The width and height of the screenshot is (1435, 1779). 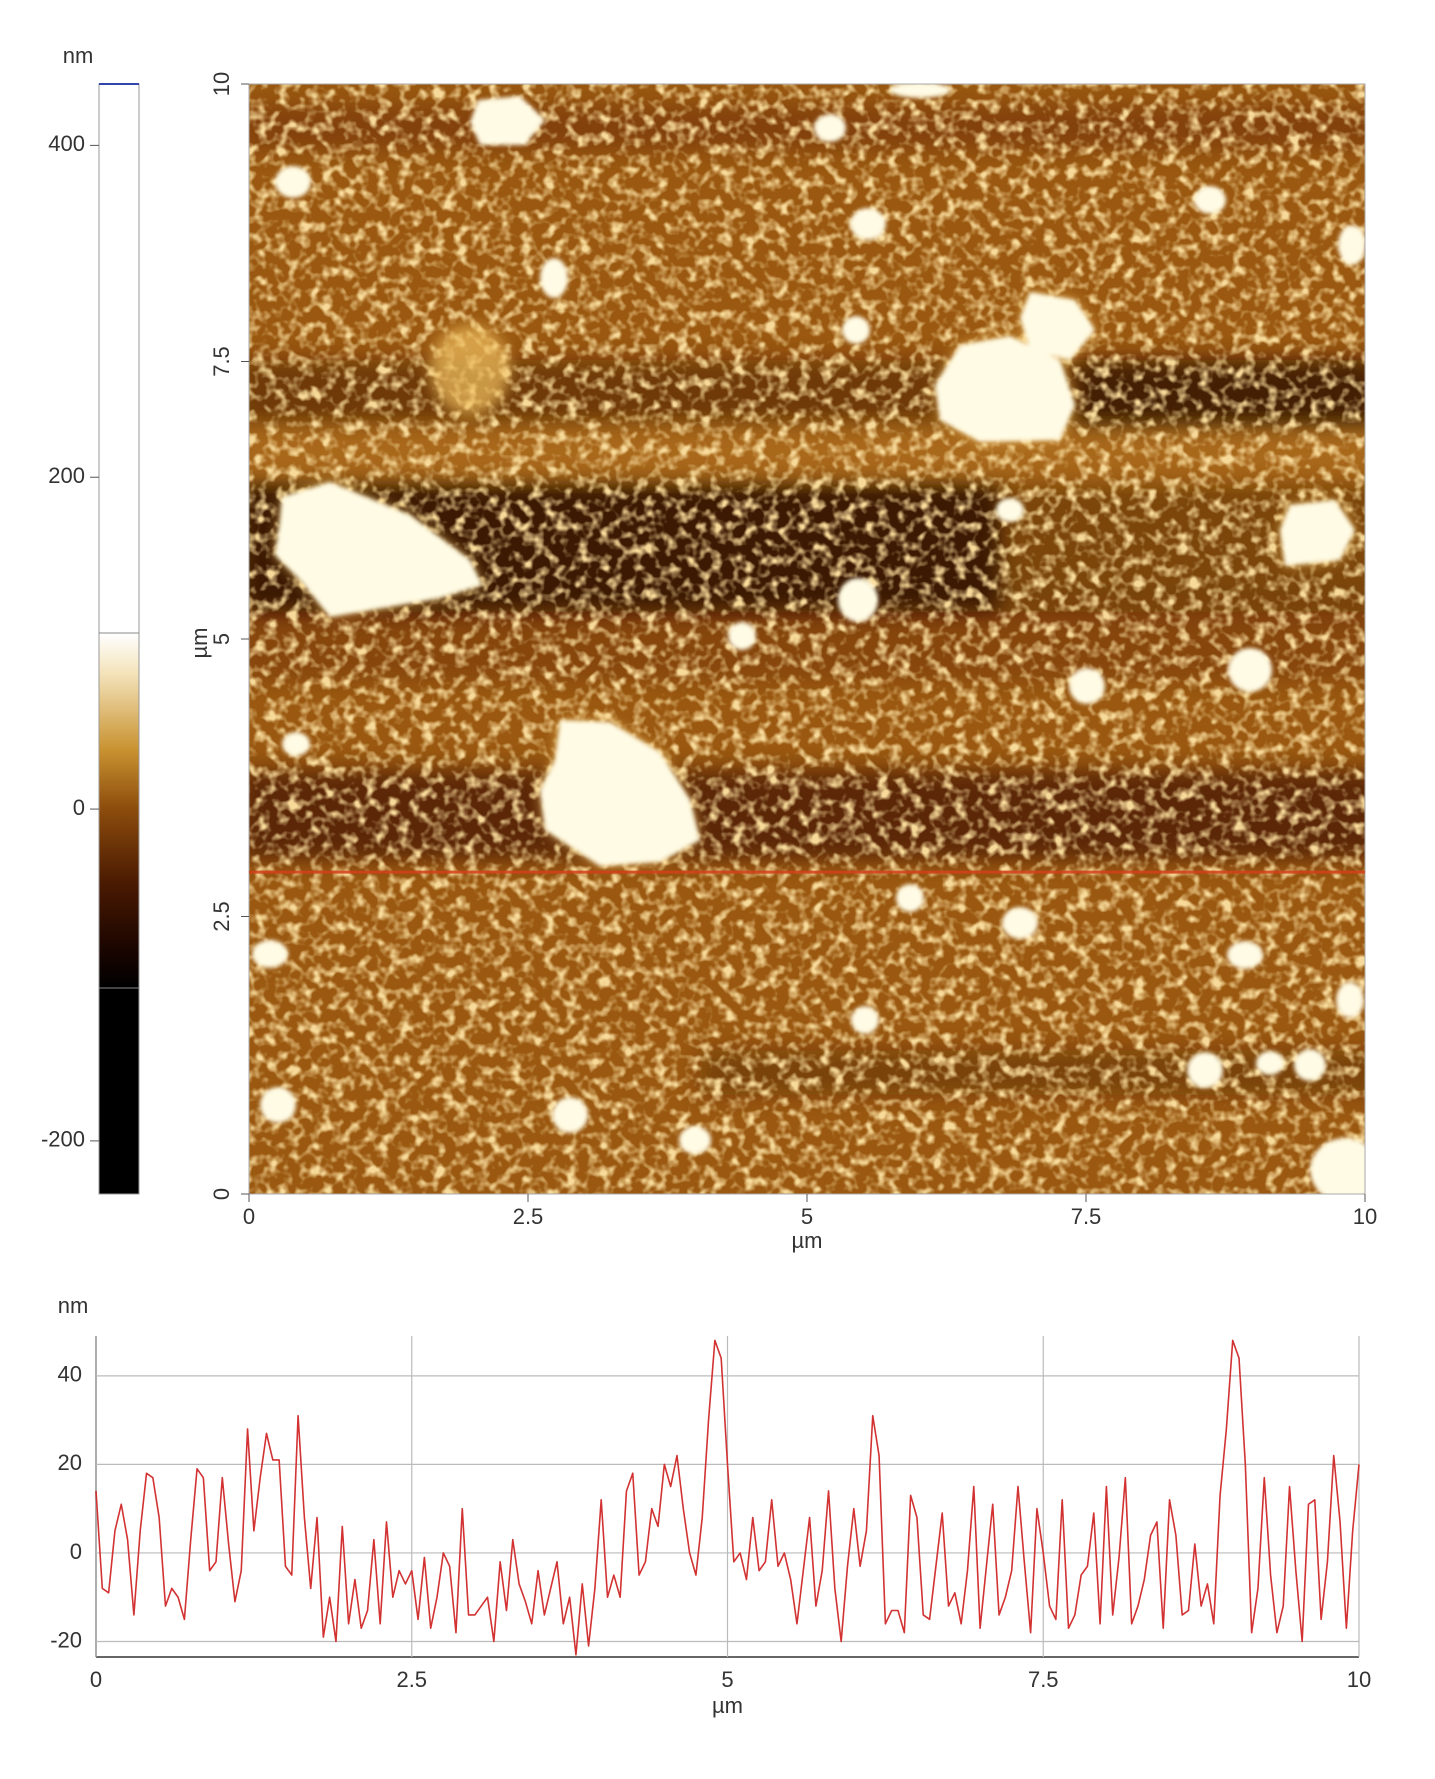 I want to click on y-axis-label: µm, so click(x=199, y=642).